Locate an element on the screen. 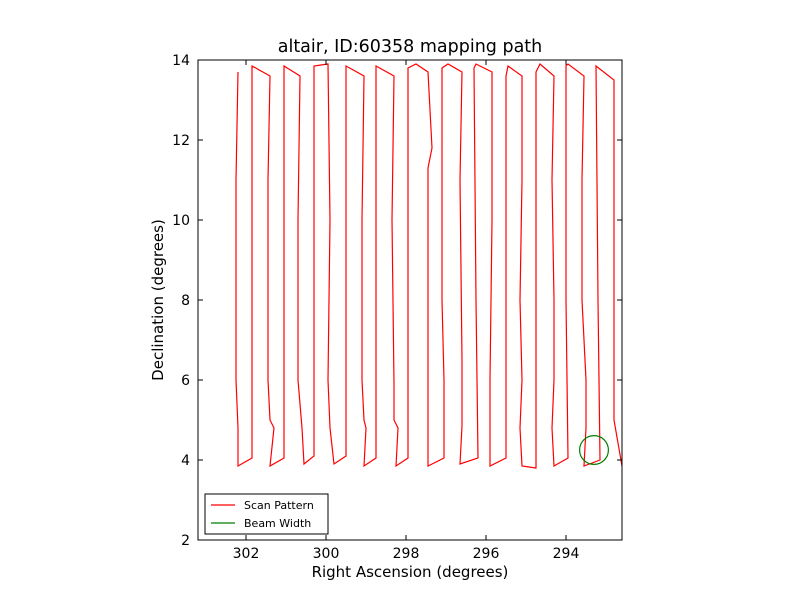 This screenshot has height=600, width=800. legend-label-beam-width: Beam Width is located at coordinates (277, 523).